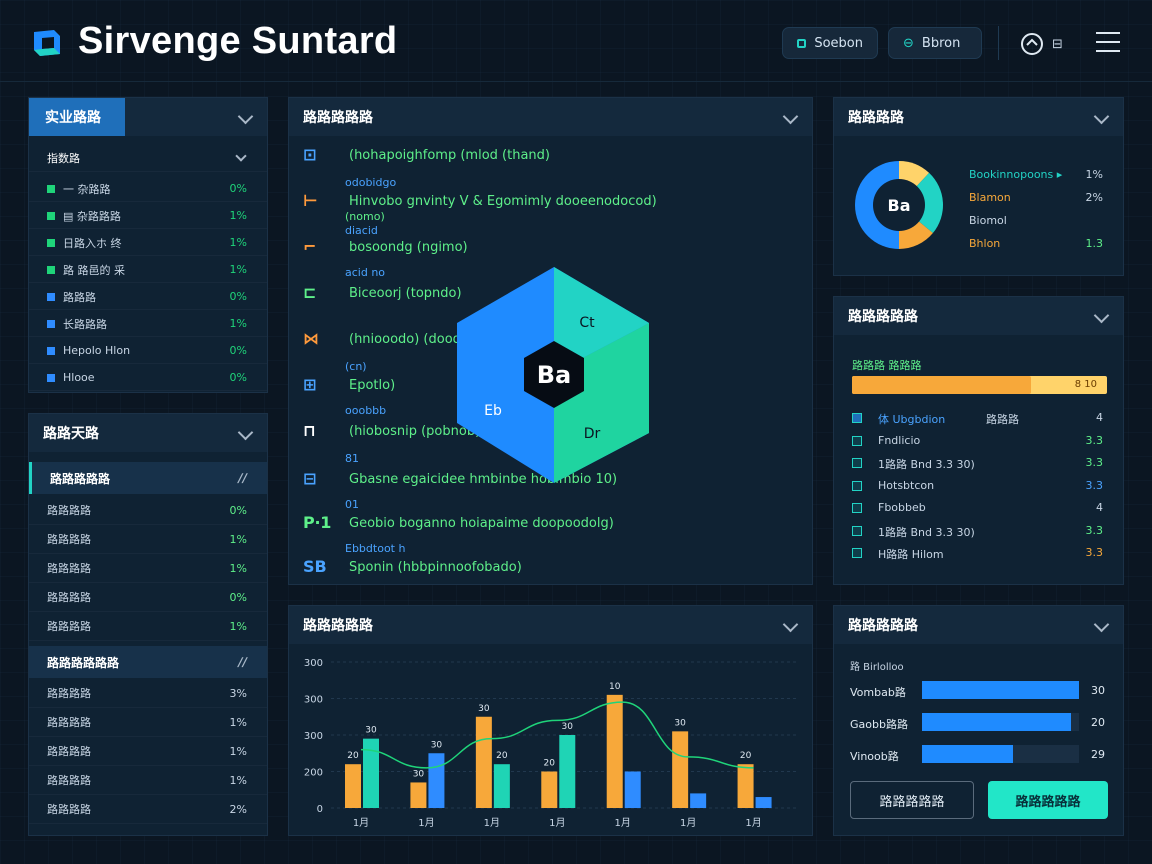  I want to click on tab-active: 实业路路, so click(77, 117).